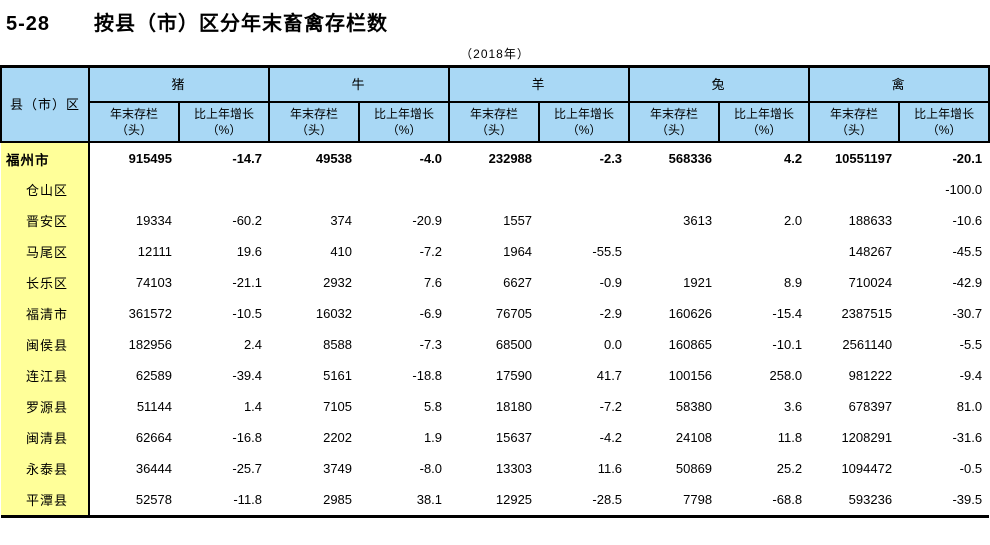  I want to click on table-cell: 232988, so click(510, 158).